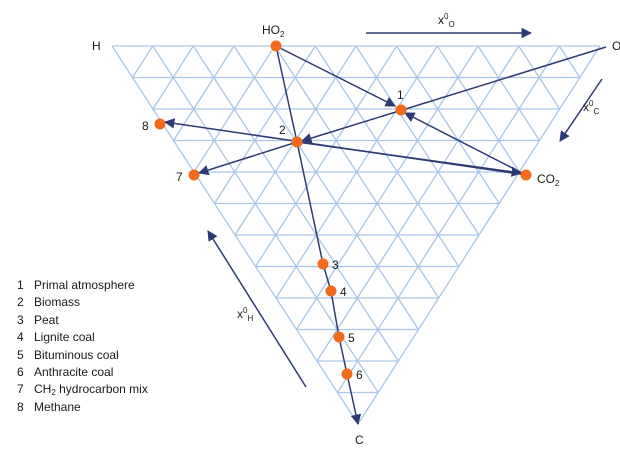 Image resolution: width=620 pixels, height=449 pixels. What do you see at coordinates (276, 46) in the screenshot?
I see `point-ho2` at bounding box center [276, 46].